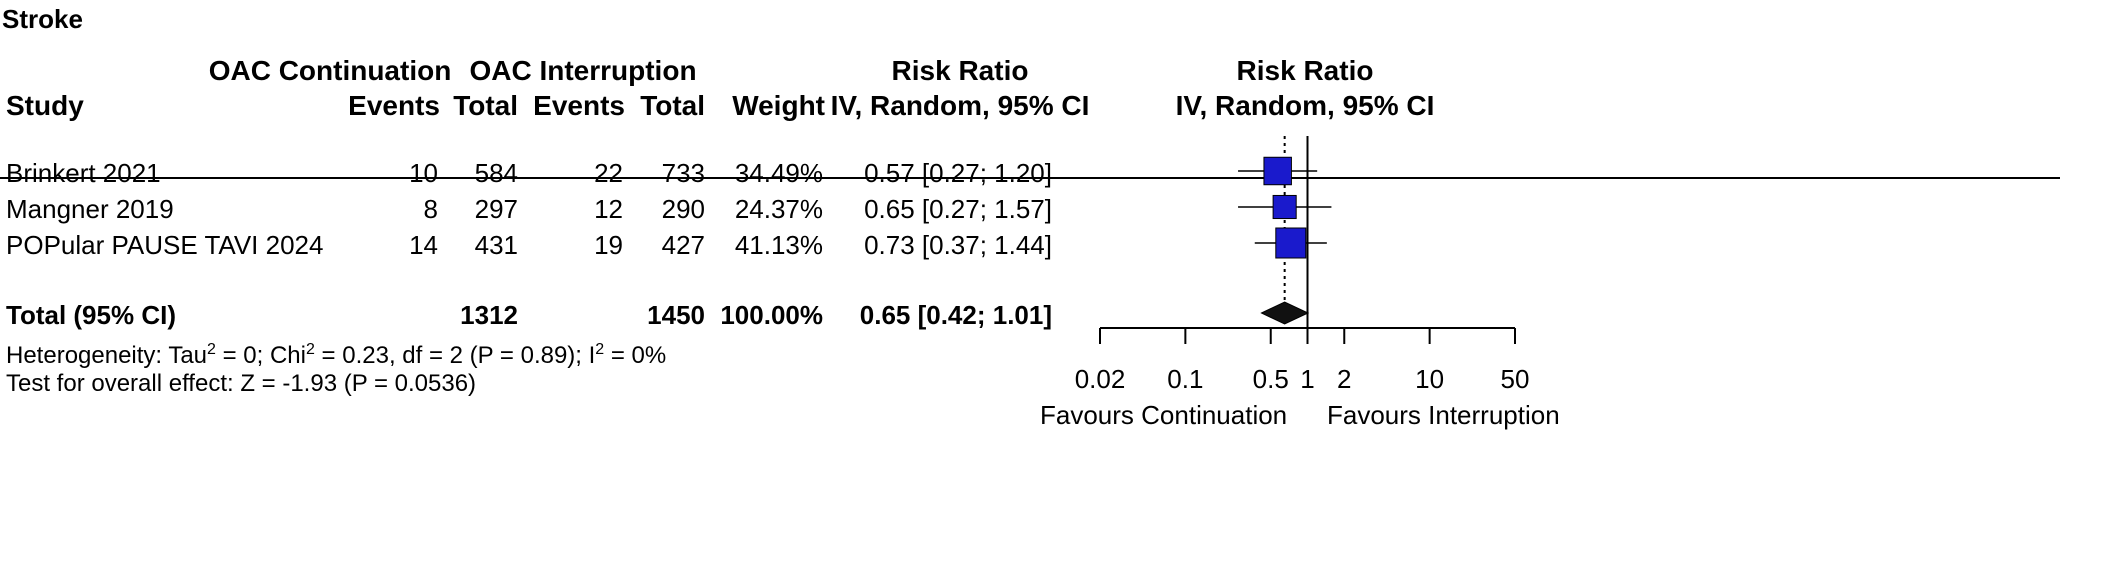  Describe the element at coordinates (771, 315) in the screenshot. I see `total-weight: 100.00%` at that location.